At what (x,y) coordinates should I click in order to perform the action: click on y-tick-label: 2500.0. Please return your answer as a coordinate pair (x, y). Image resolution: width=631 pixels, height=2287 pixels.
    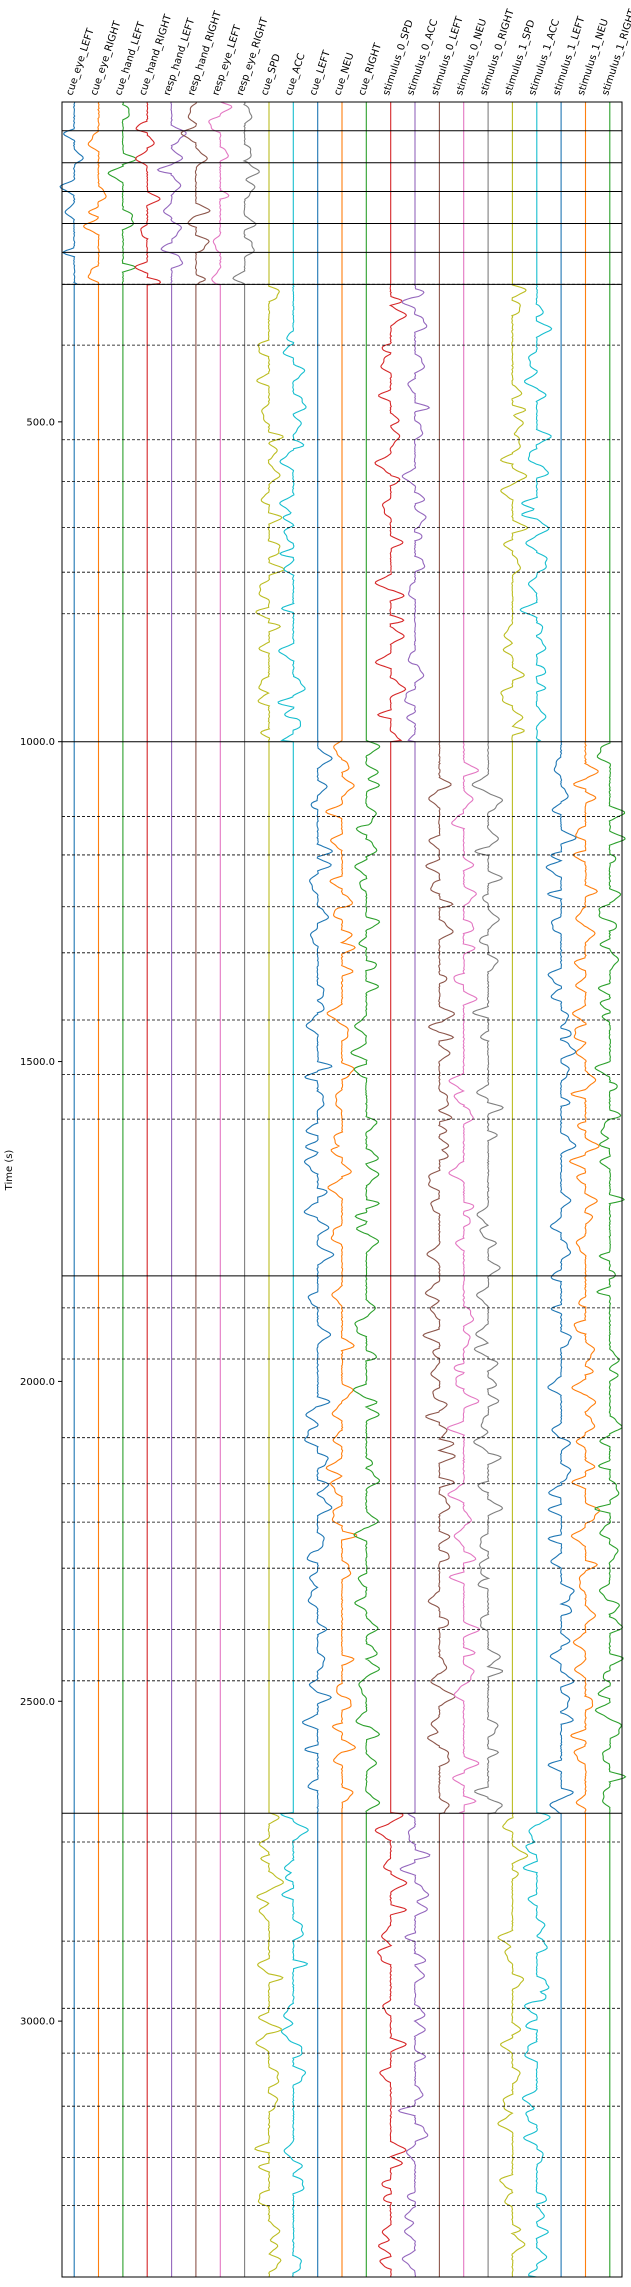
    Looking at the image, I should click on (37, 1702).